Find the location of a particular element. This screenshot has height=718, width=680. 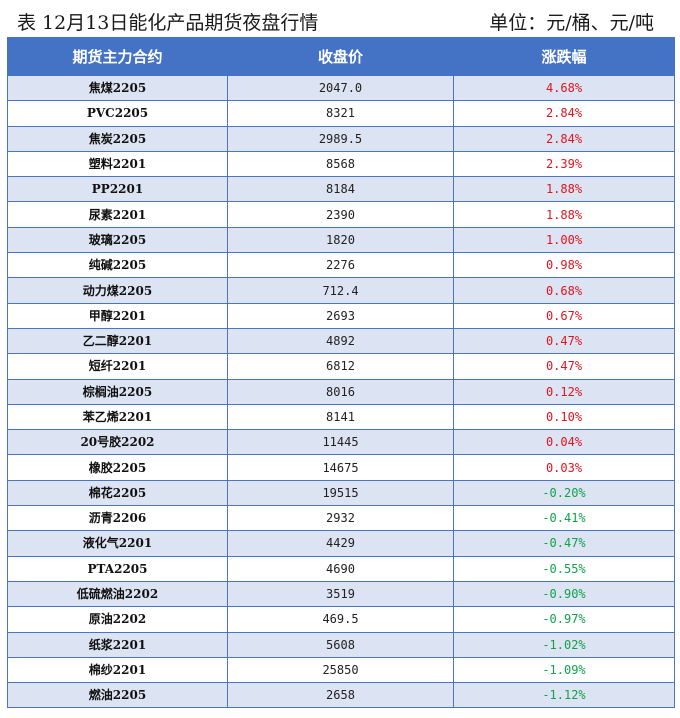

close-price: 2989.5 is located at coordinates (340, 138).